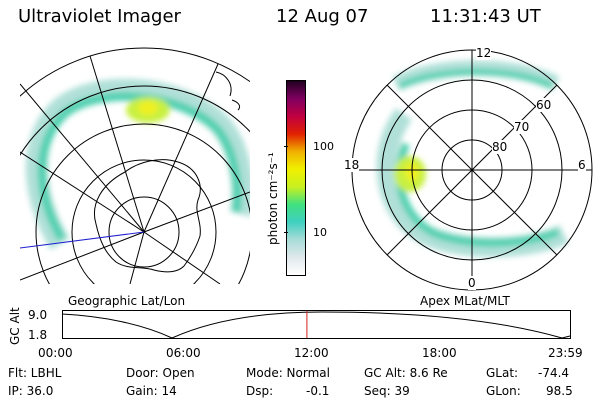  I want to click on date-label: 12 Aug 07, so click(322, 16).